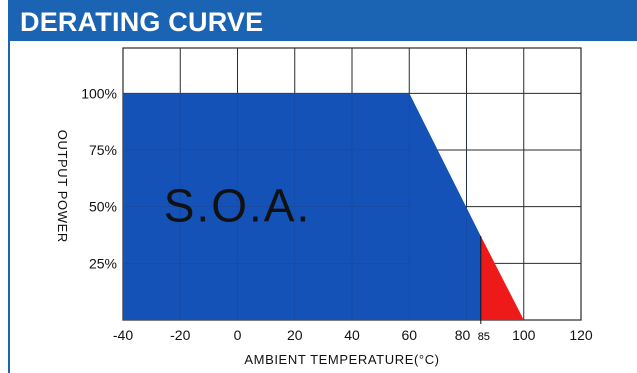 The width and height of the screenshot is (637, 373). What do you see at coordinates (237, 206) in the screenshot?
I see `soa-annotation: S.O.A.` at bounding box center [237, 206].